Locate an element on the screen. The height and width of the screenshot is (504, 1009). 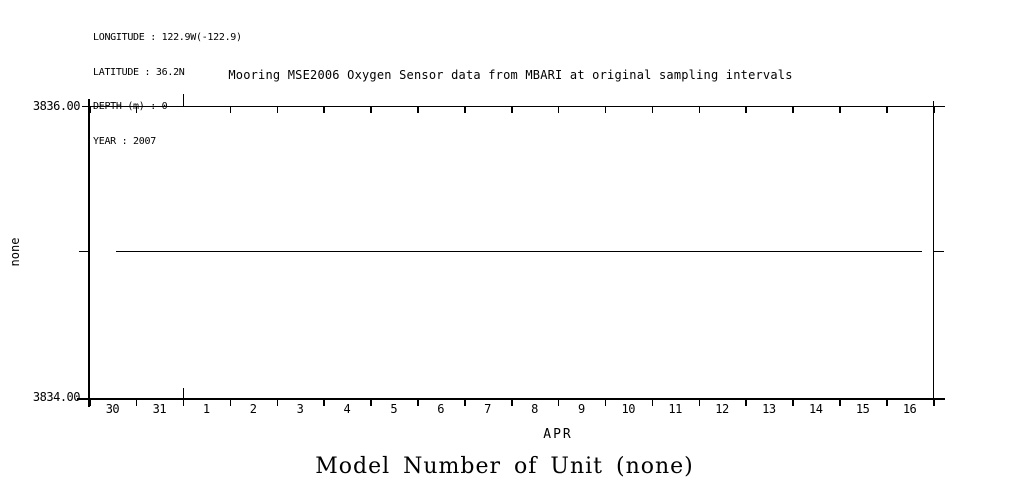
x-tick-label: 11 is located at coordinates (675, 409).